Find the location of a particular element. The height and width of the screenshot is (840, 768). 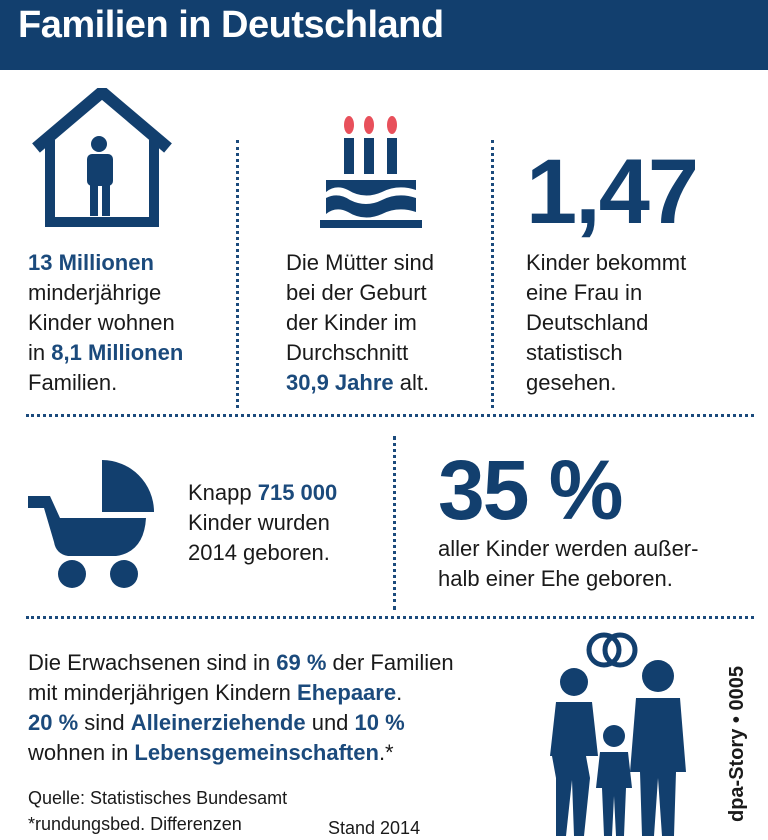

text-line: Kinder bekommt is located at coordinates (606, 262).